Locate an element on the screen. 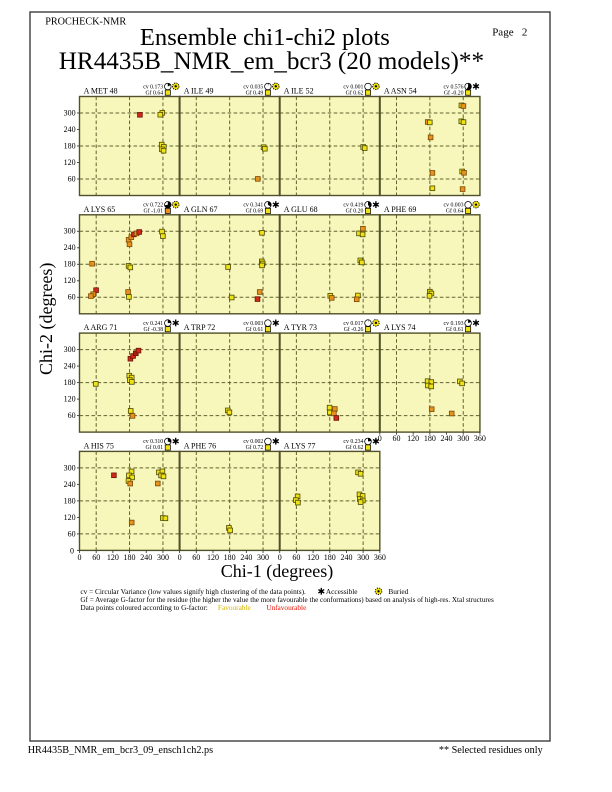 The height and width of the screenshot is (792, 612). svg-text: A LYS 74 is located at coordinates (400, 327).